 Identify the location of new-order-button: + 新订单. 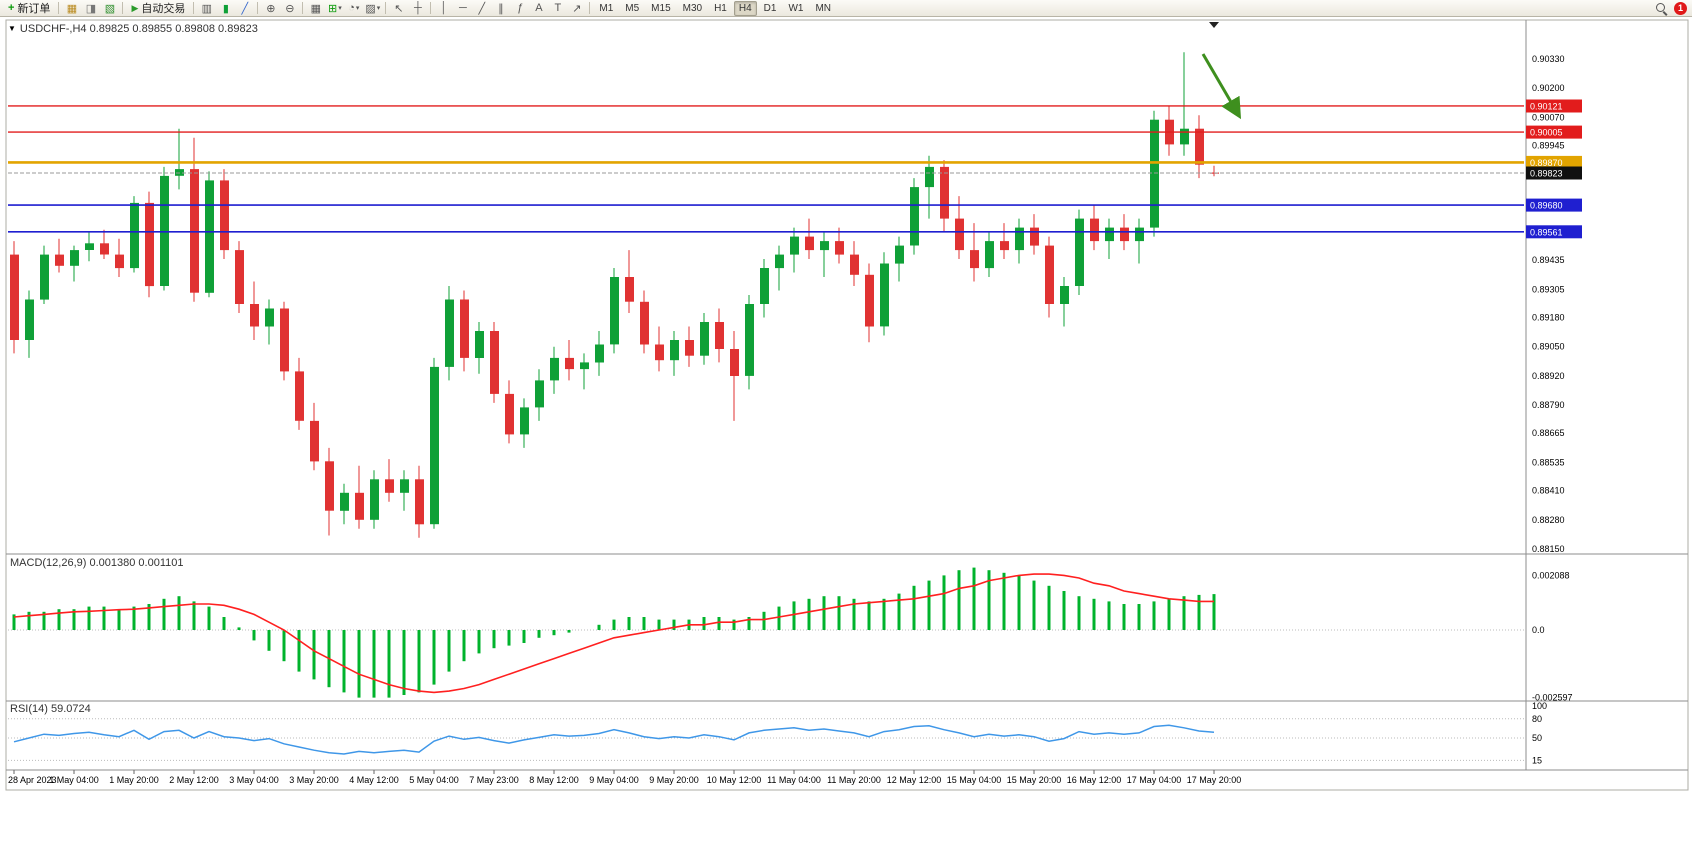
(29, 8).